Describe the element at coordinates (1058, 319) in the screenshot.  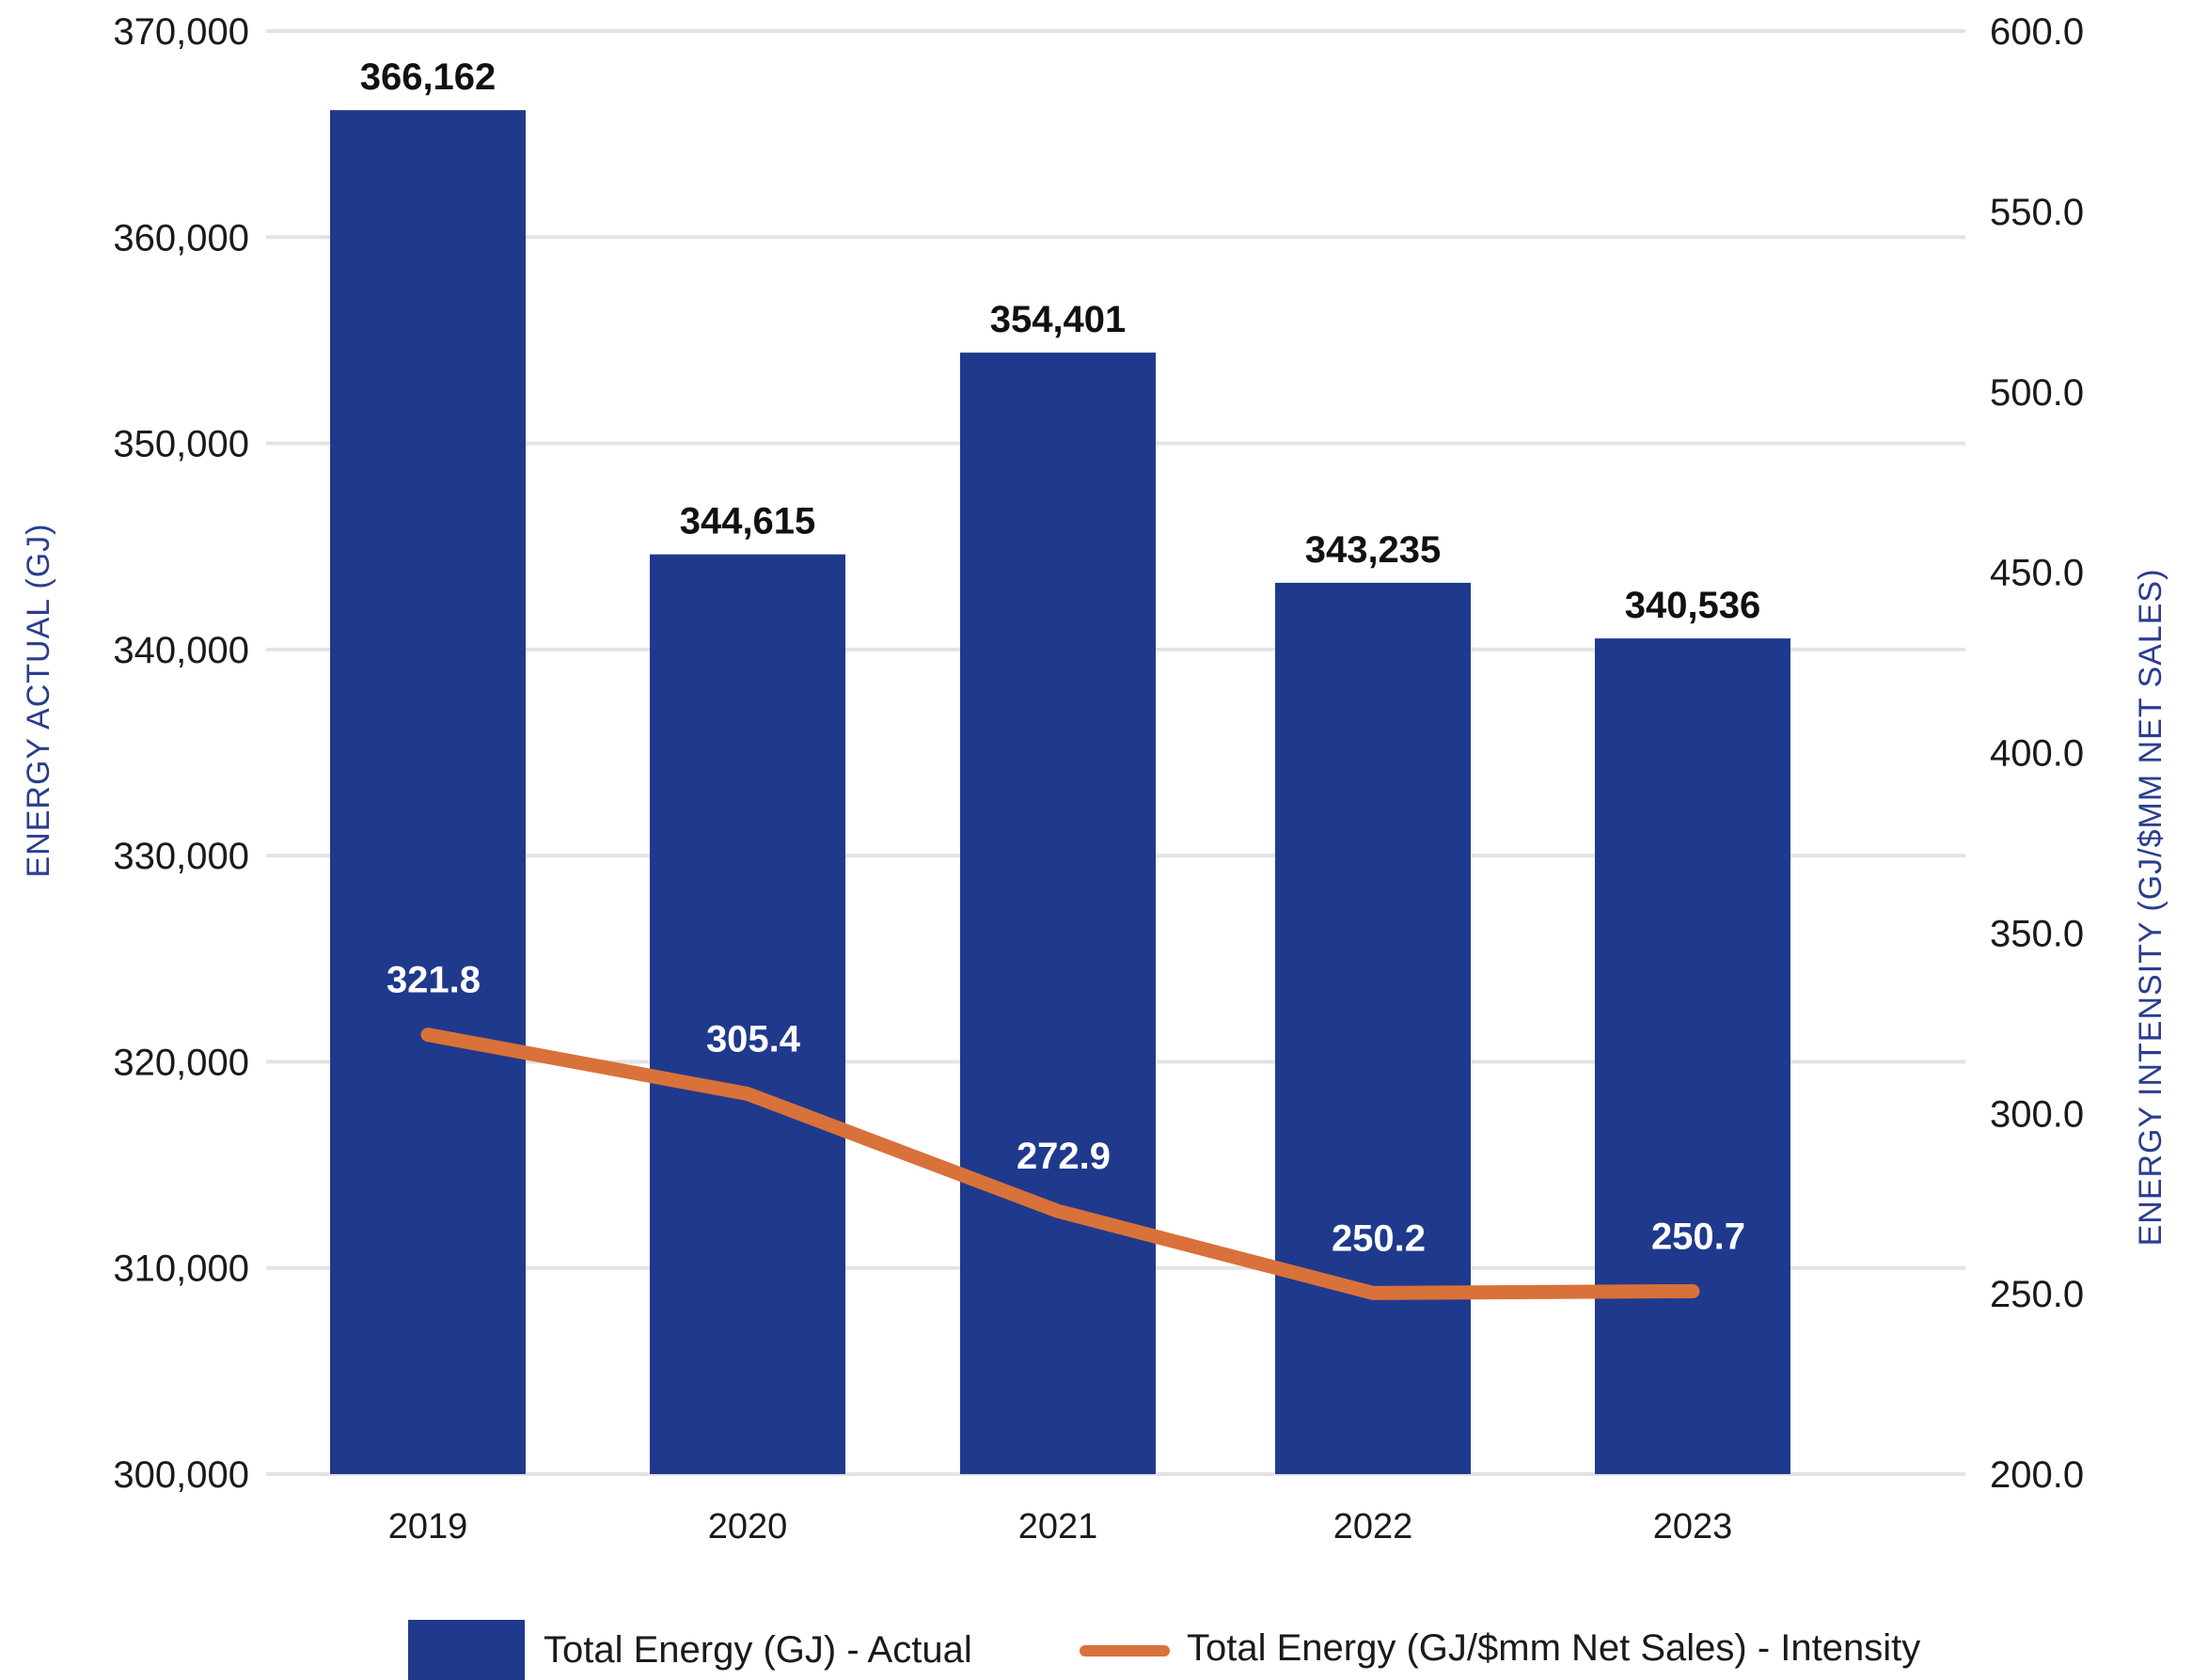
I see `bar-value-label: 354,401` at that location.